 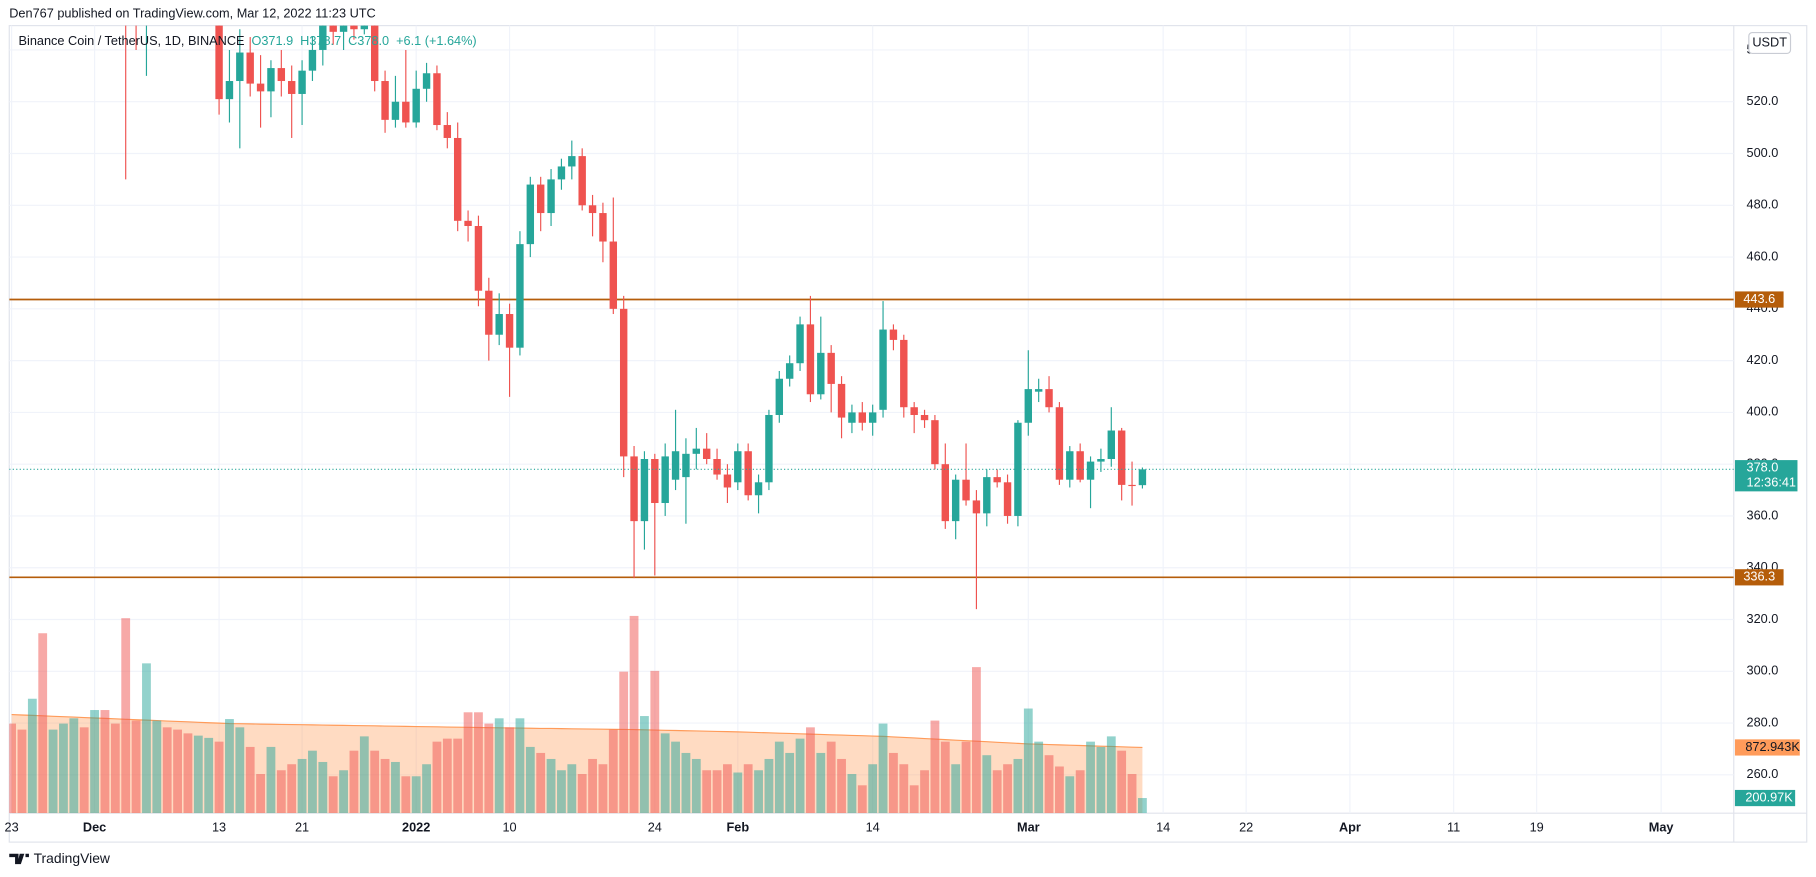 I want to click on x-tick-label: 24, so click(x=655, y=827).